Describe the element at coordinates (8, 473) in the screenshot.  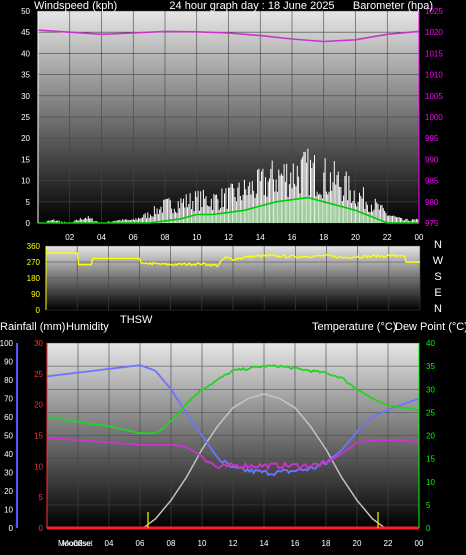
I see `humidity-tick-30: 30` at that location.